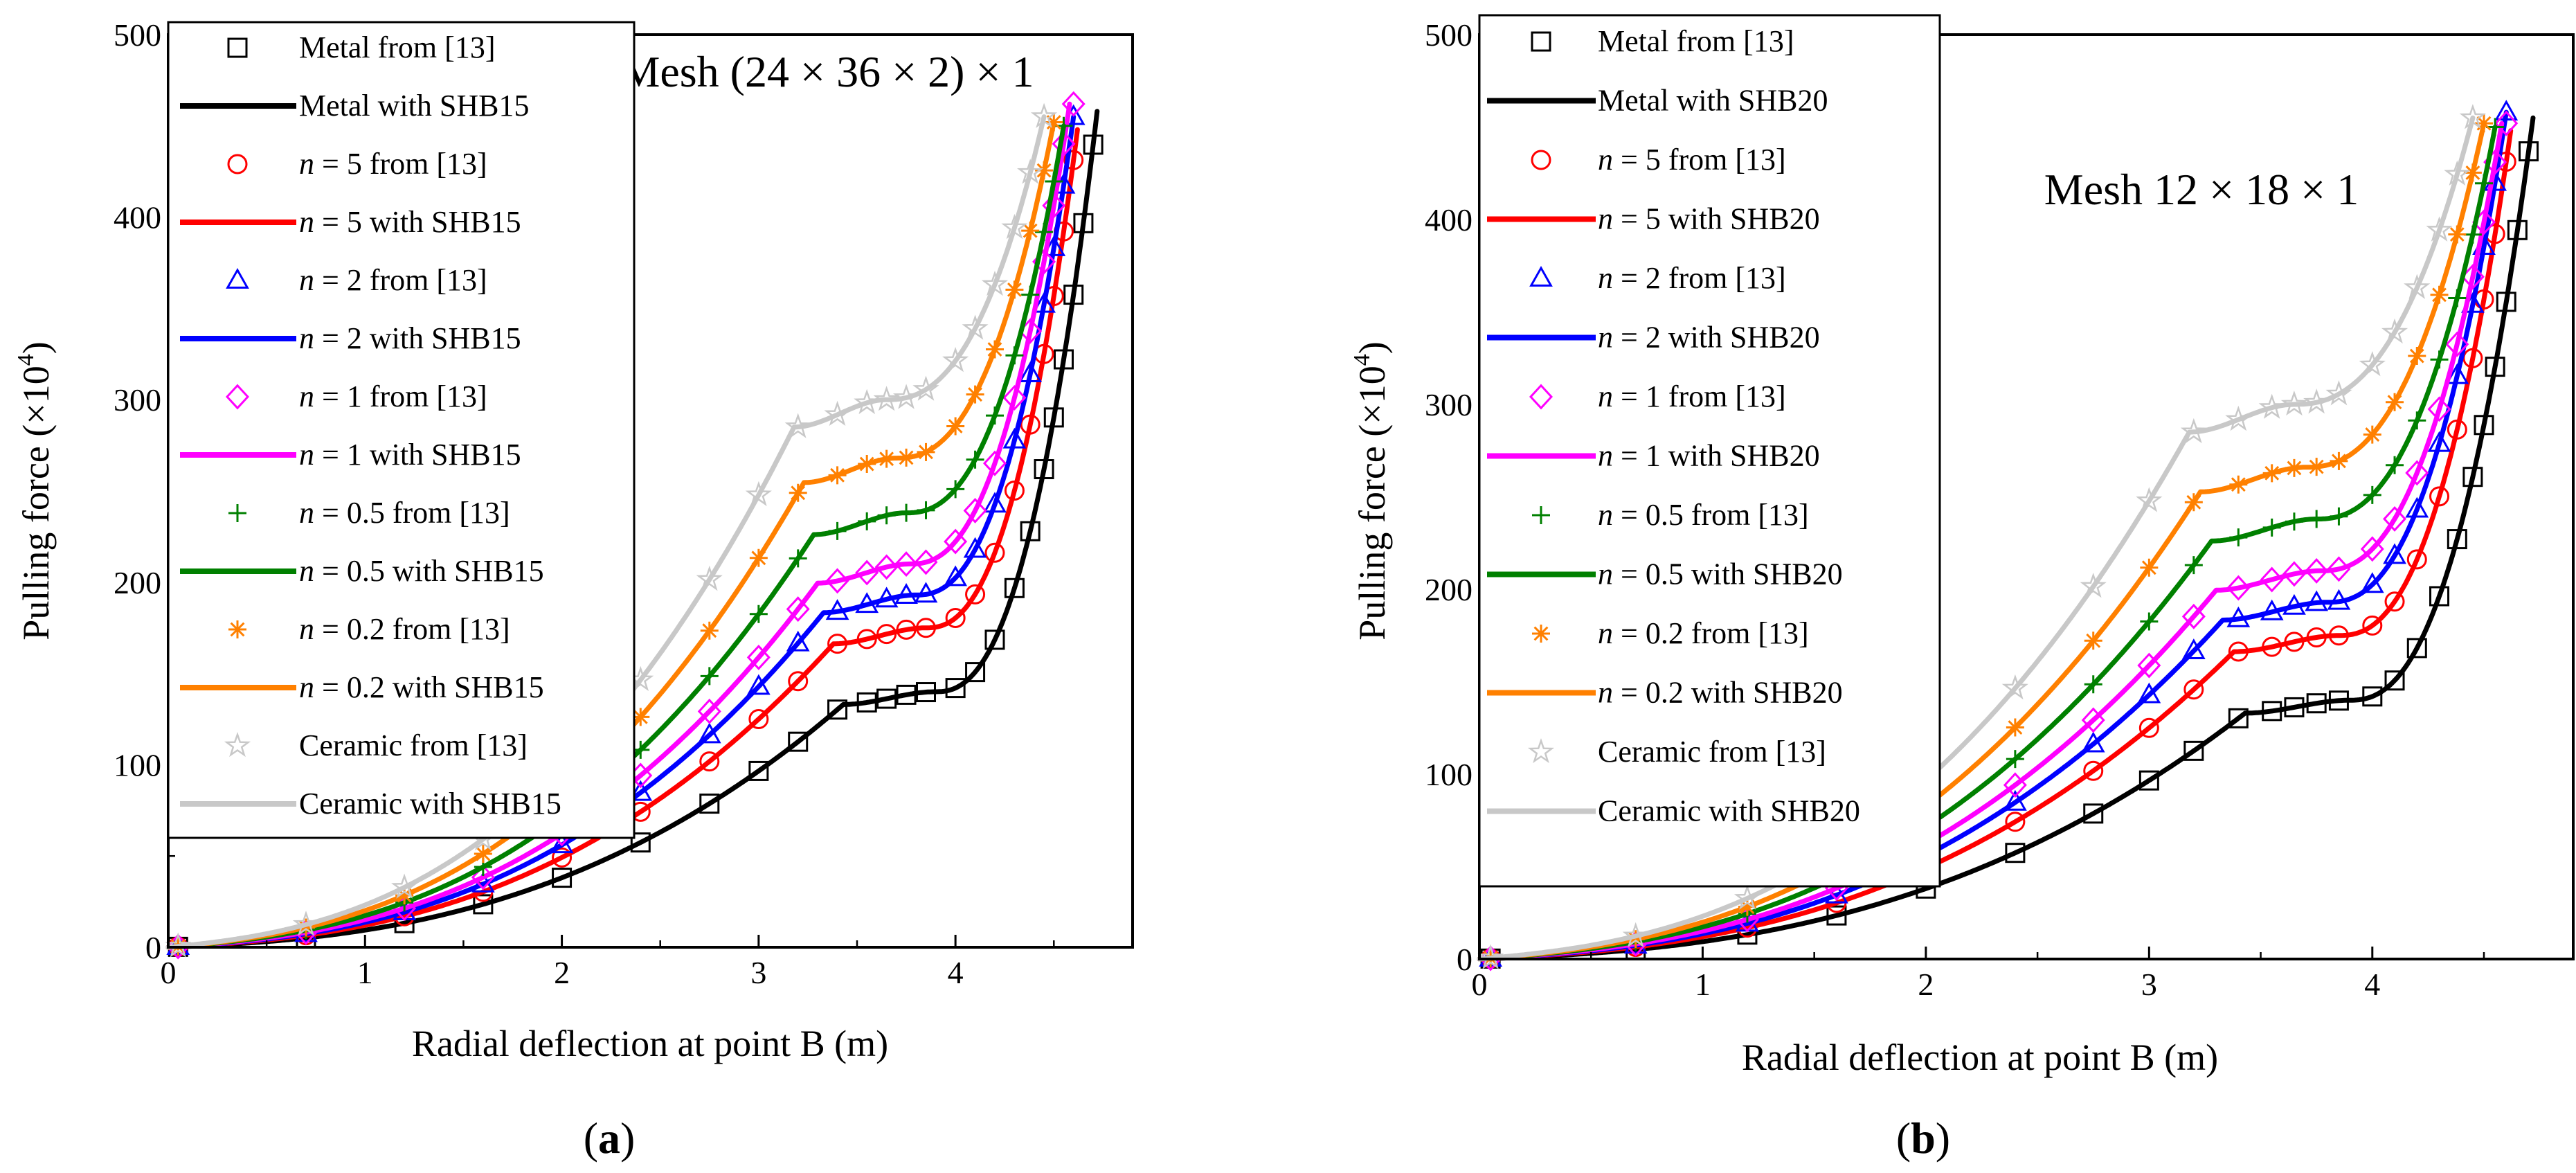 This screenshot has height=1173, width=2576. What do you see at coordinates (1464, 959) in the screenshot?
I see `y-tick-label: 0` at bounding box center [1464, 959].